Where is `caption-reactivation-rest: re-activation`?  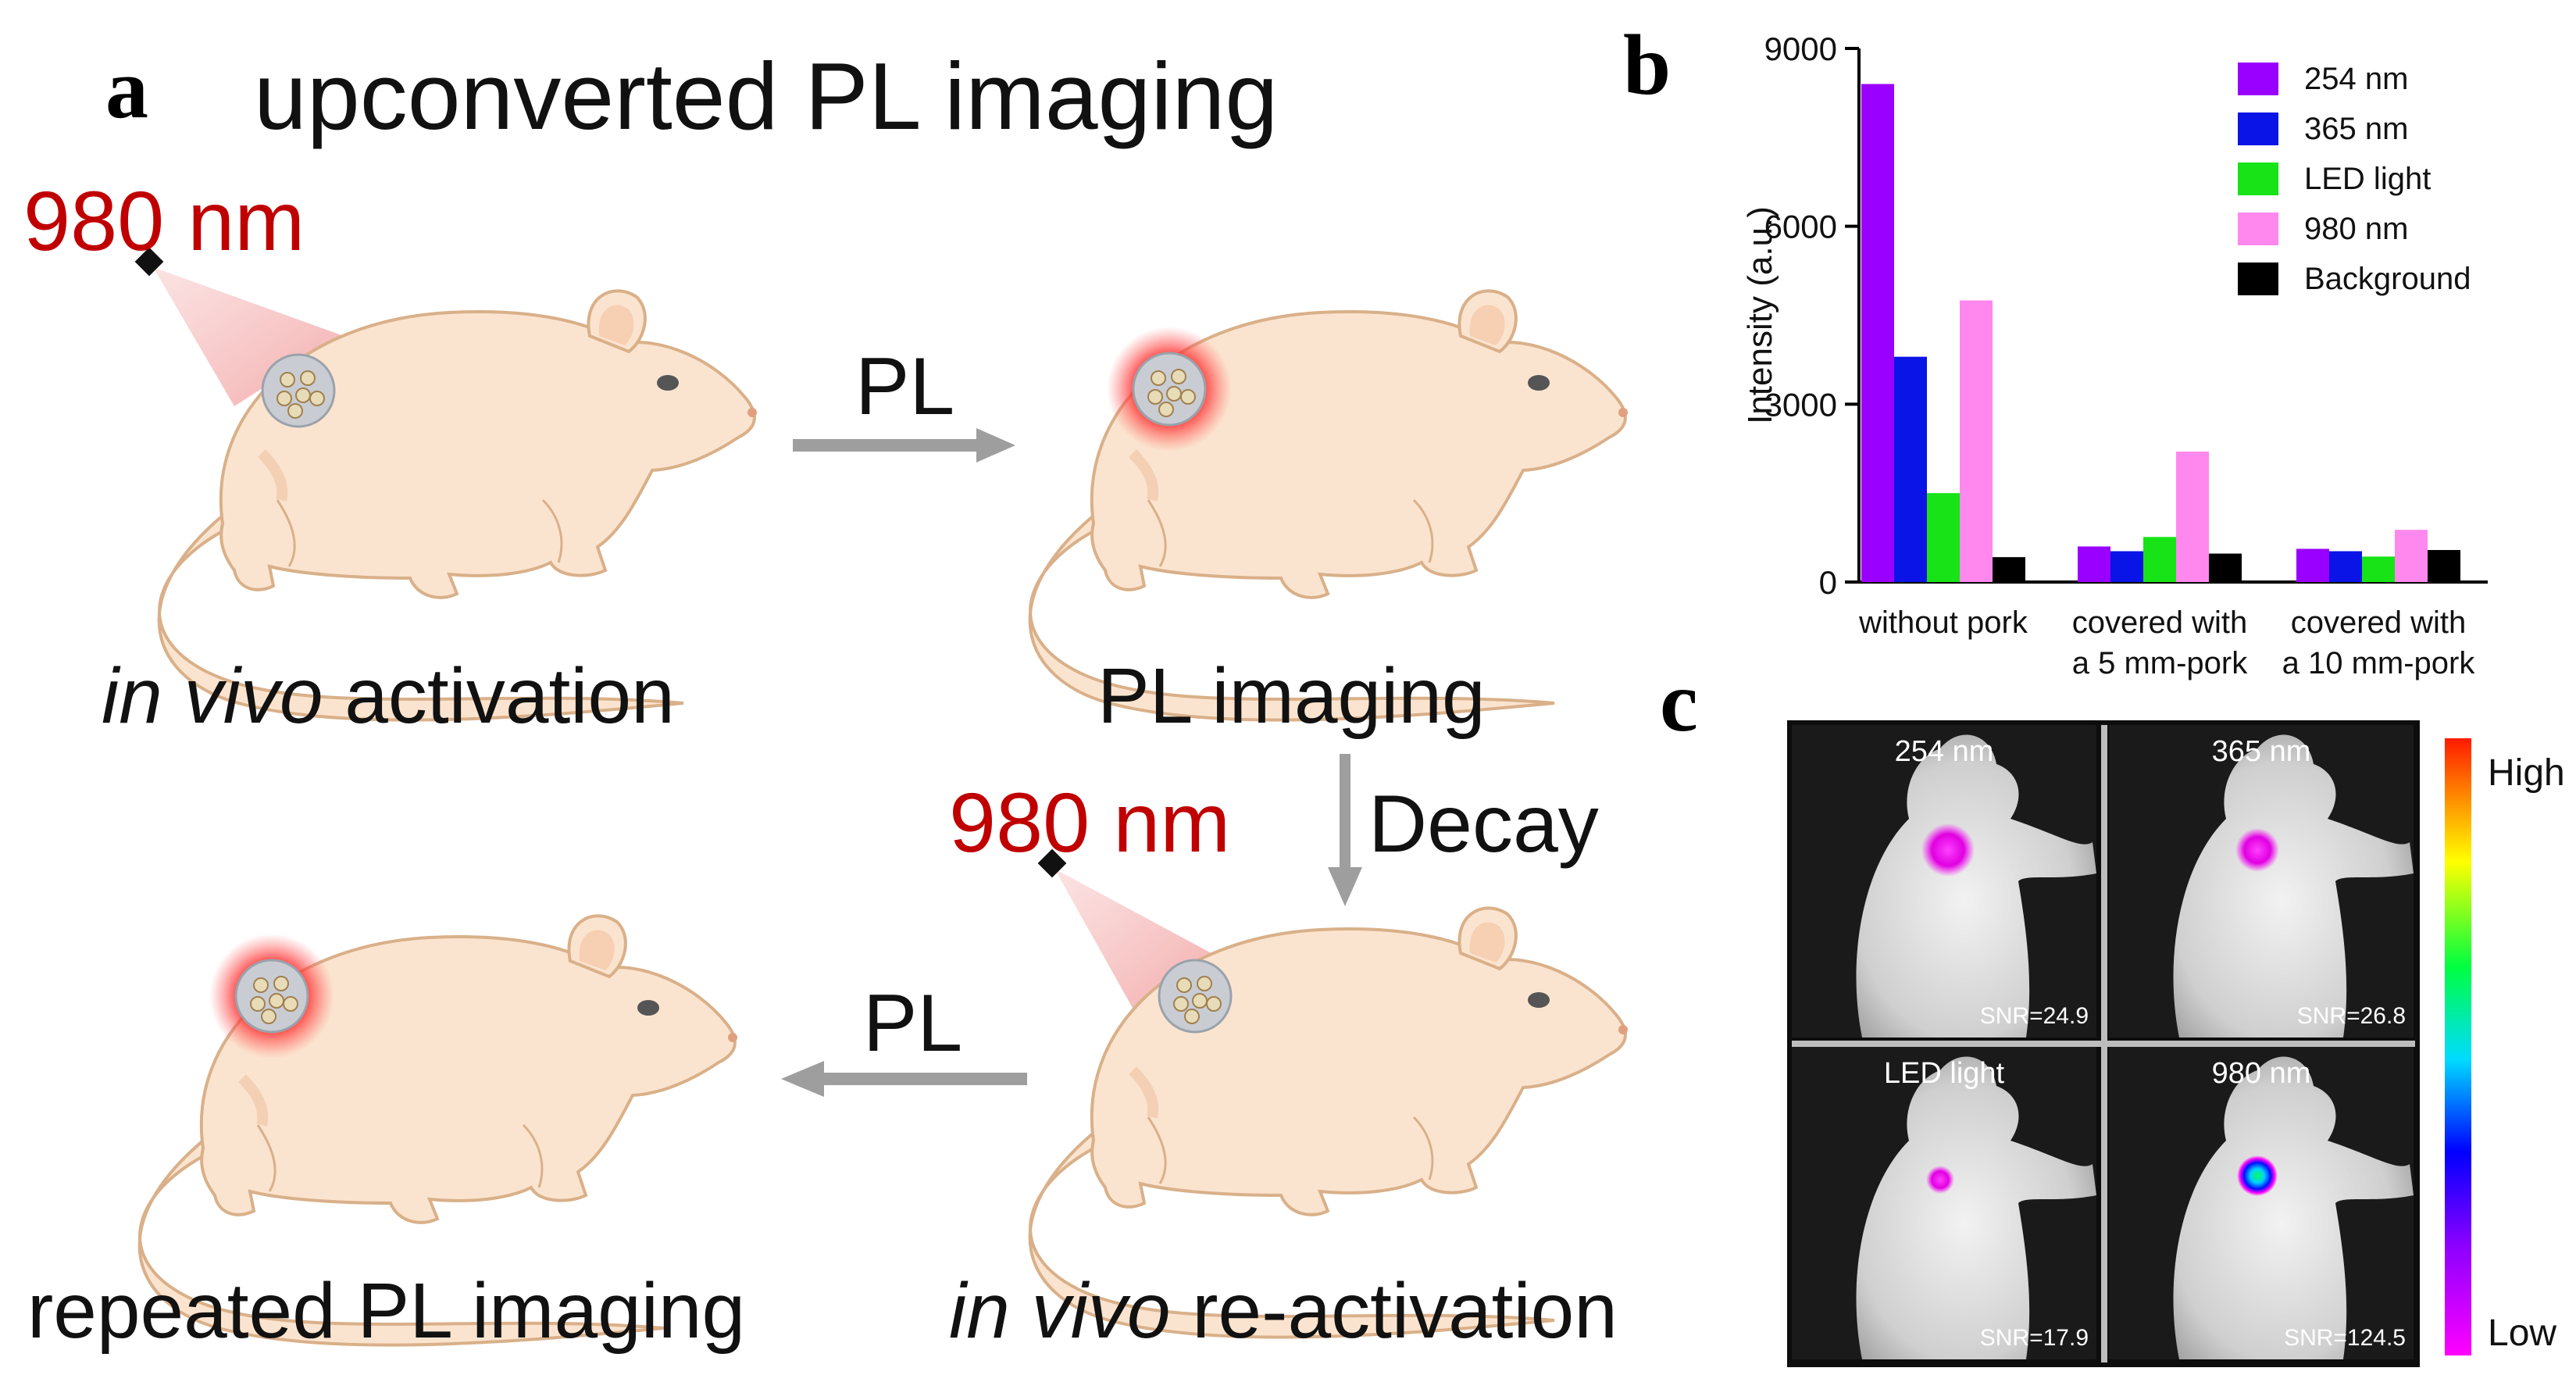 caption-reactivation-rest: re-activation is located at coordinates (1393, 1311).